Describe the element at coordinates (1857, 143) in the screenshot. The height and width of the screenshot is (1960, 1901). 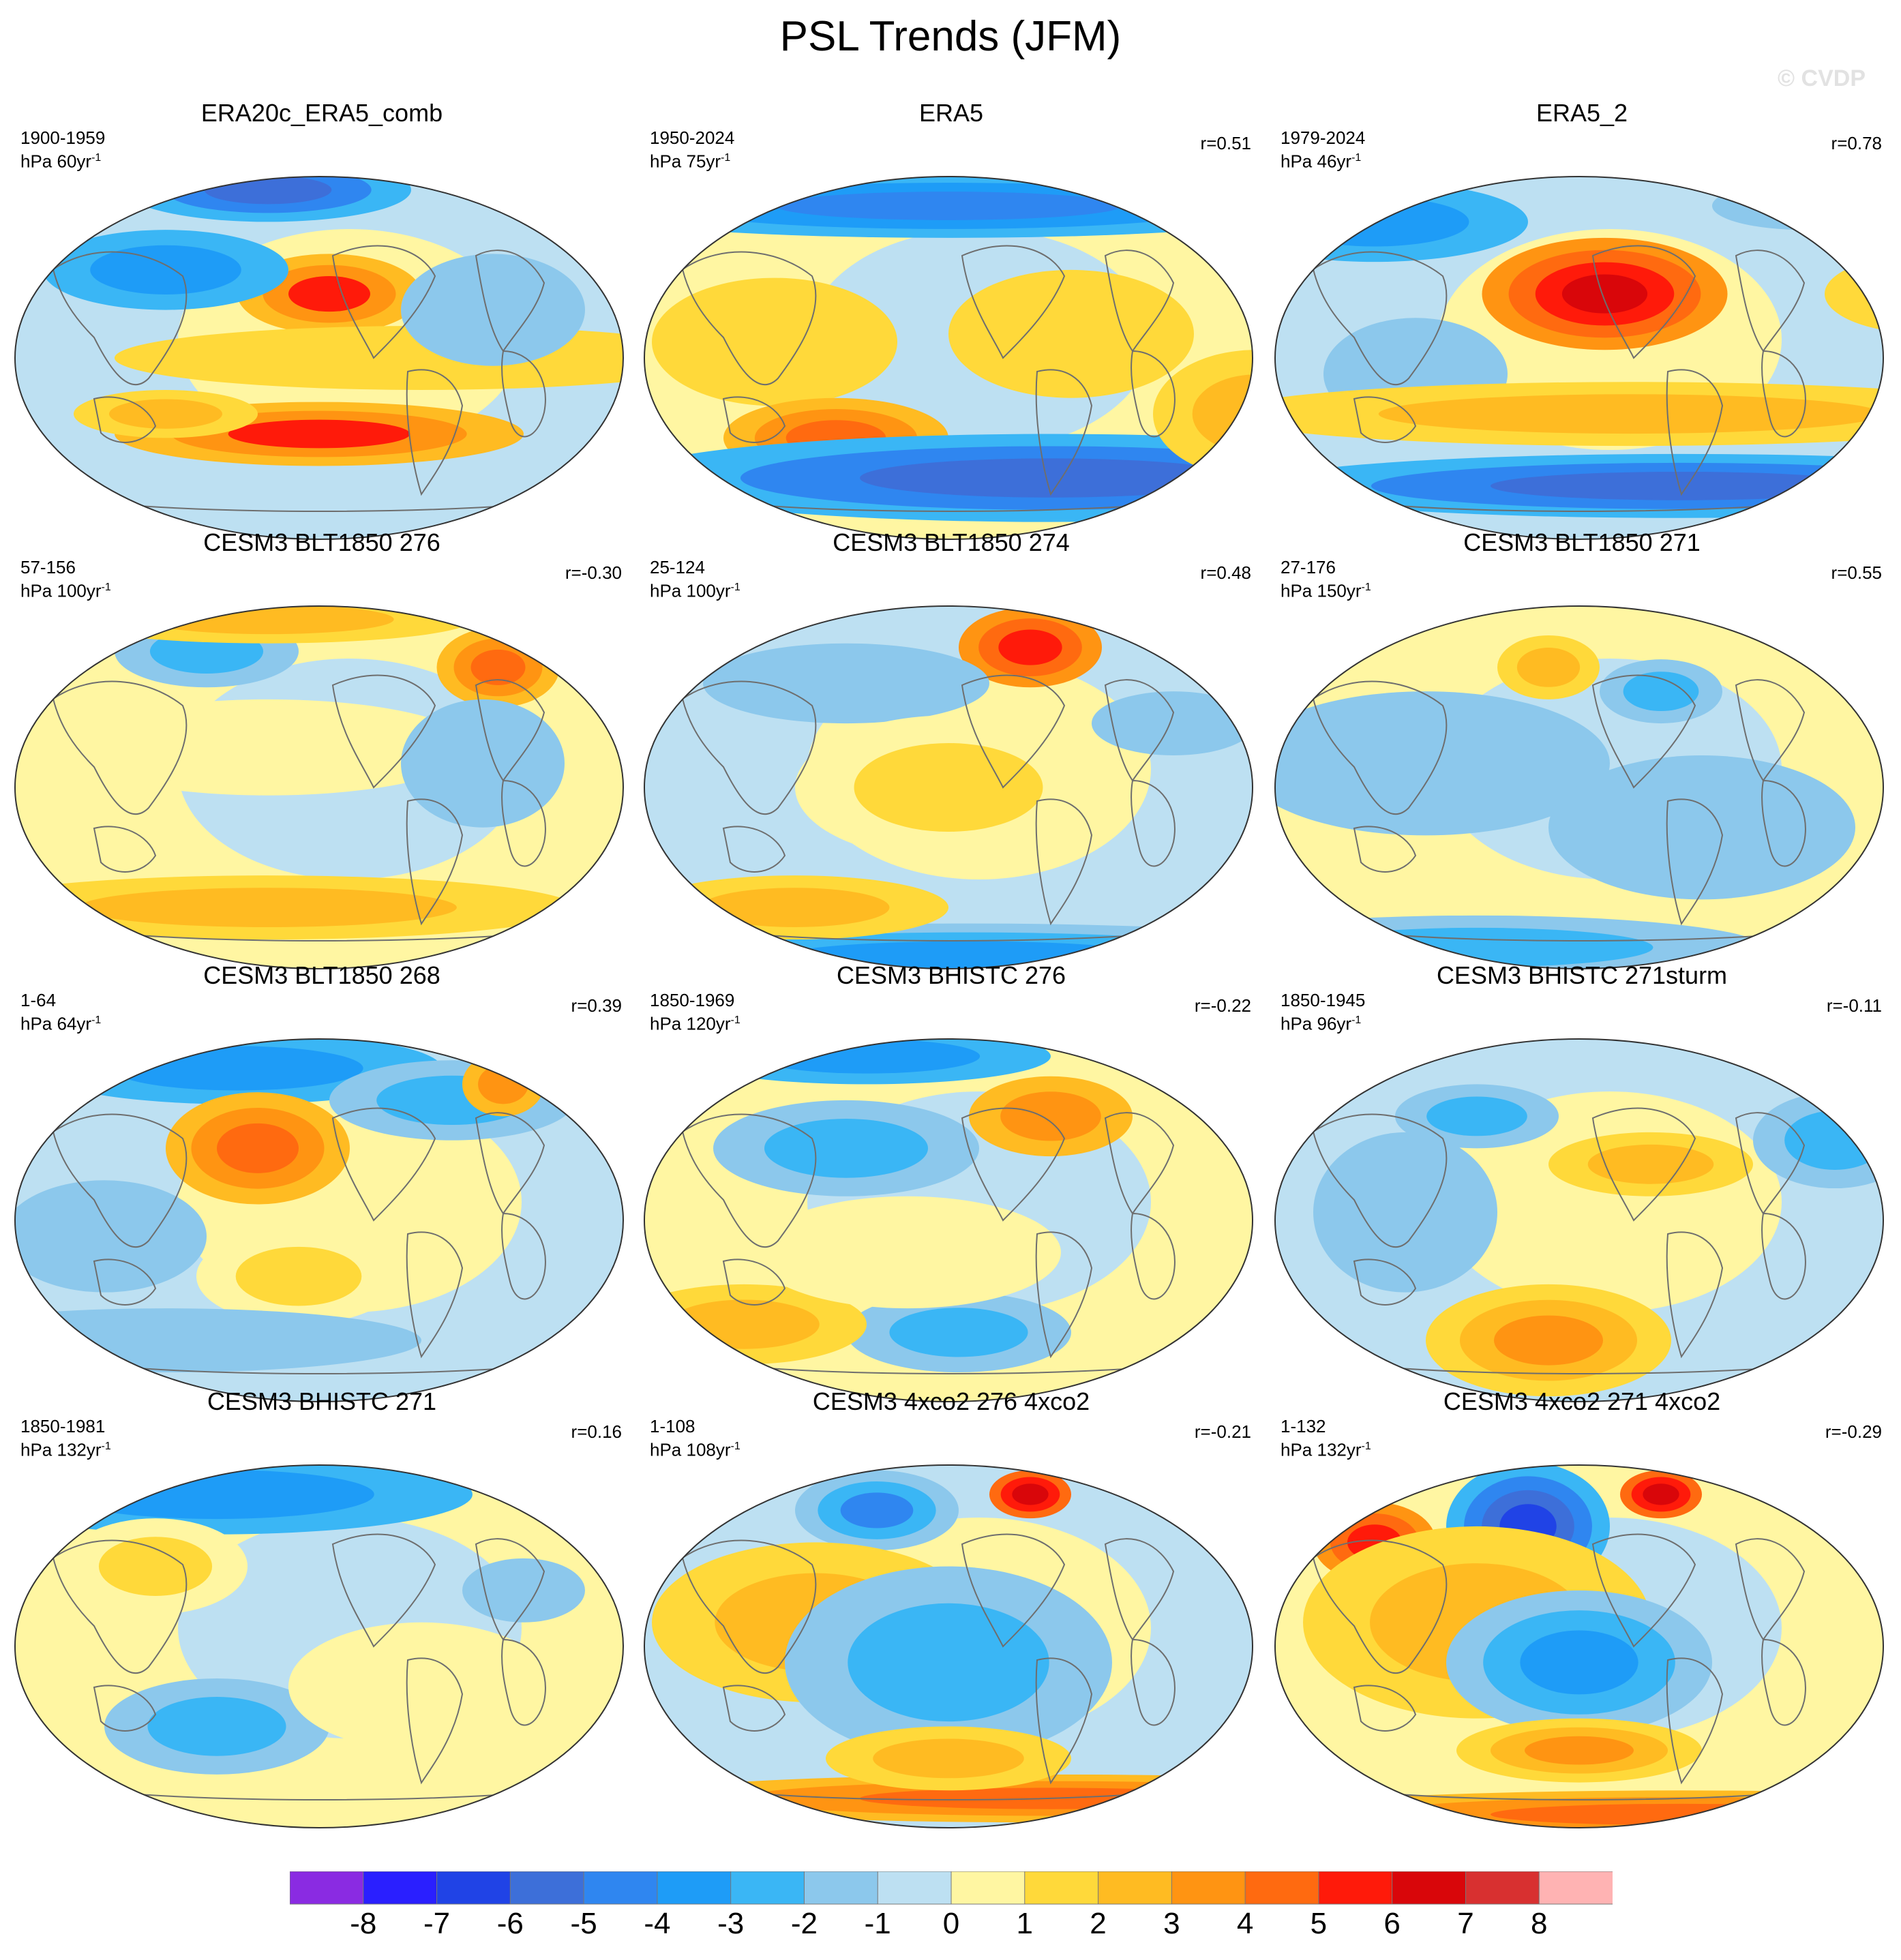
I see `panel-correlation: r=0.78` at that location.